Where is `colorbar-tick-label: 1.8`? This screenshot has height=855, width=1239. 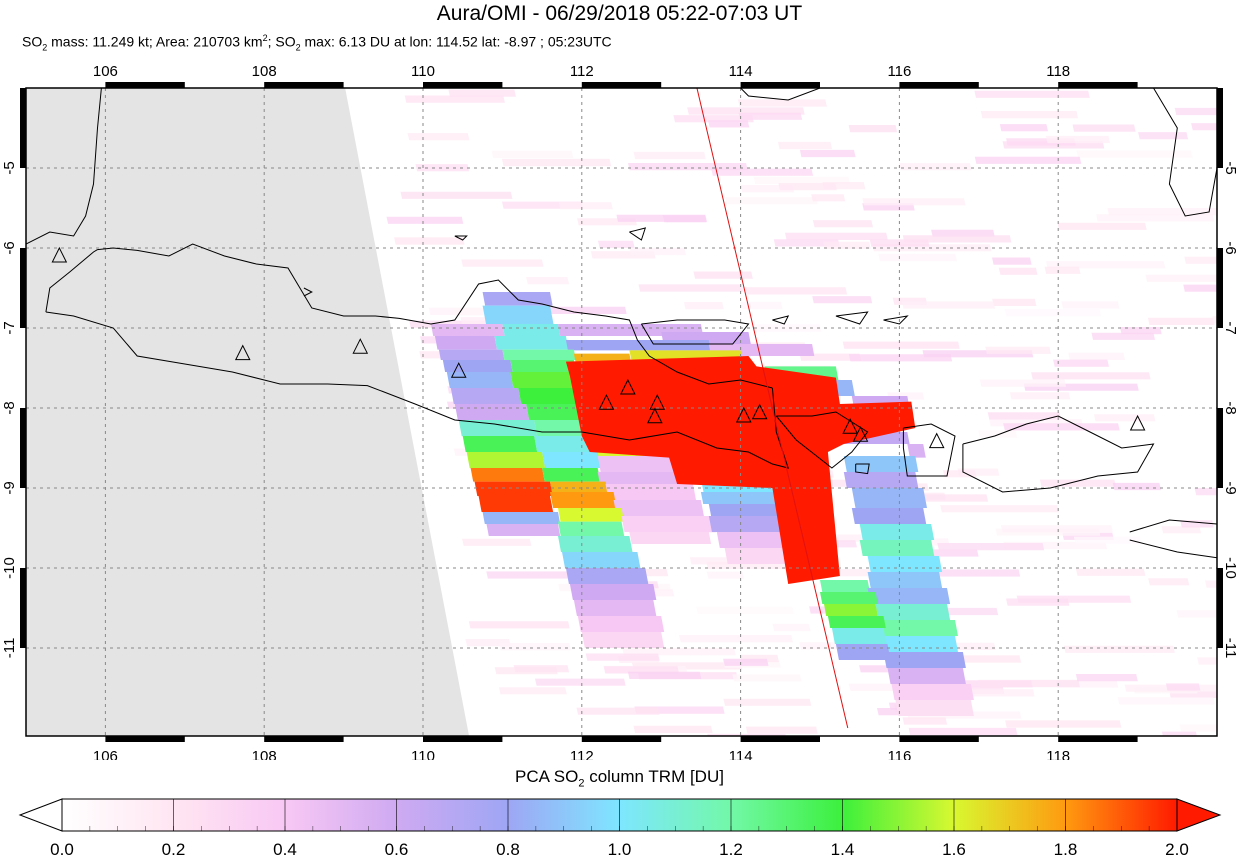
colorbar-tick-label: 1.8 is located at coordinates (1066, 847).